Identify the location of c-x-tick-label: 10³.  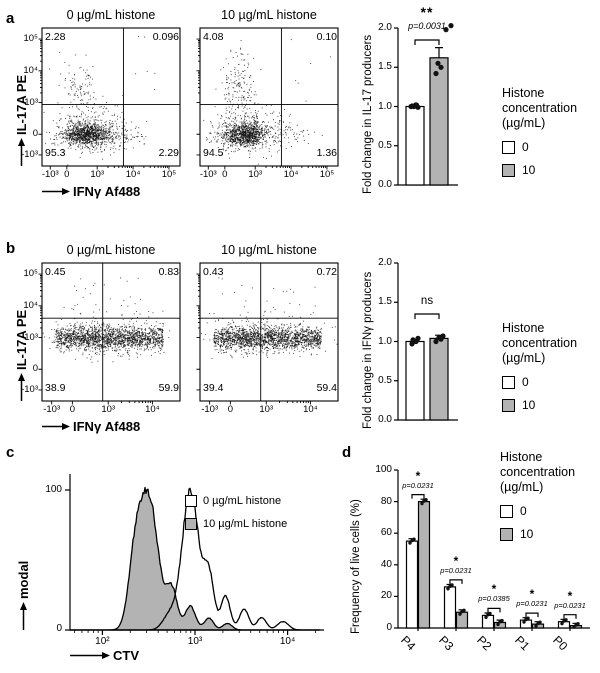
(195, 641).